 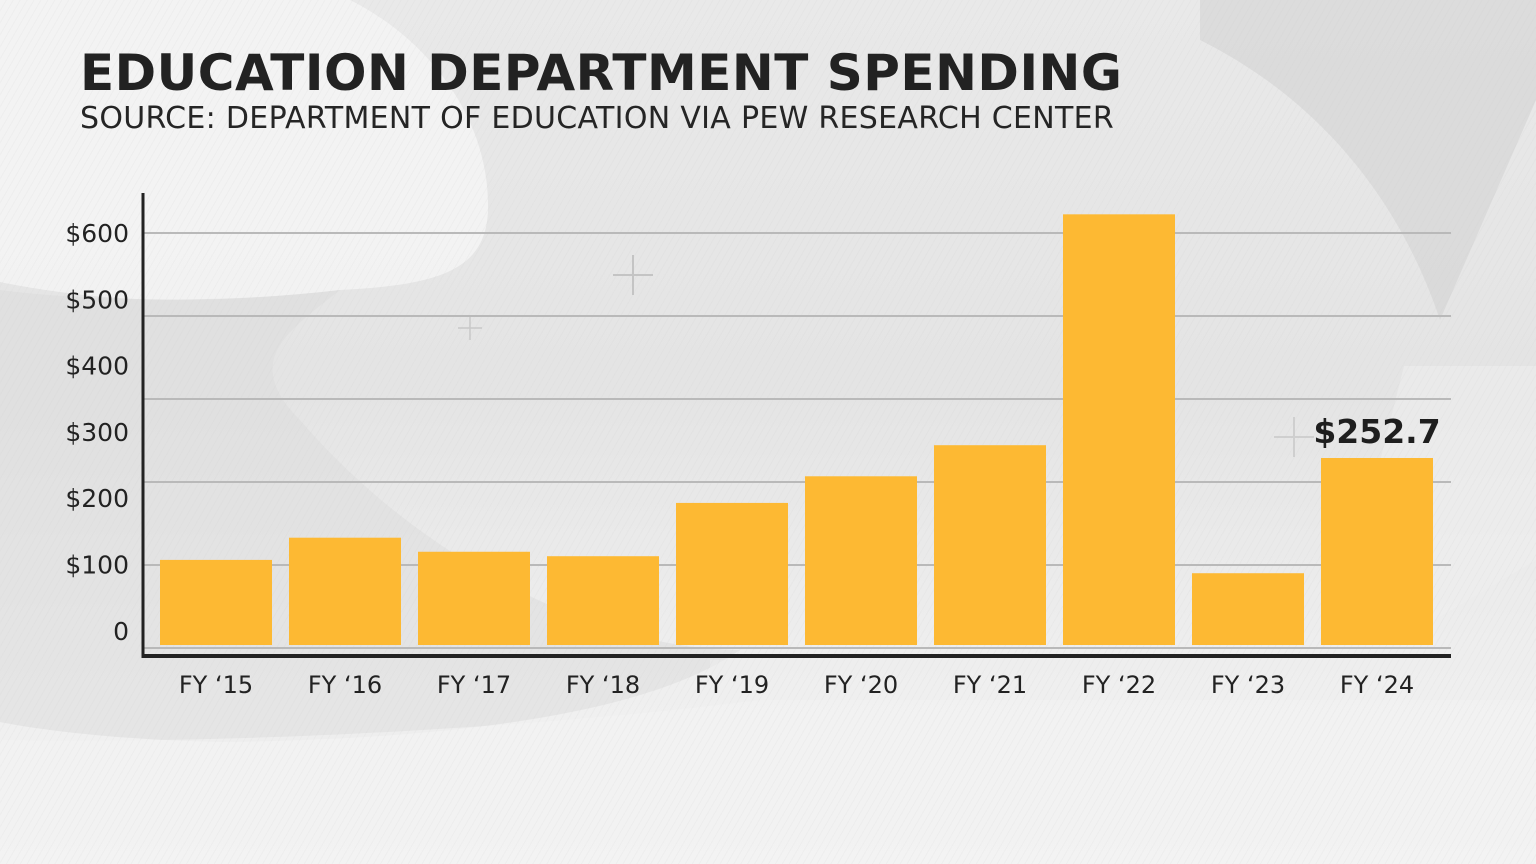 I want to click on x-tick-label: FY ‘20, so click(x=861, y=685).